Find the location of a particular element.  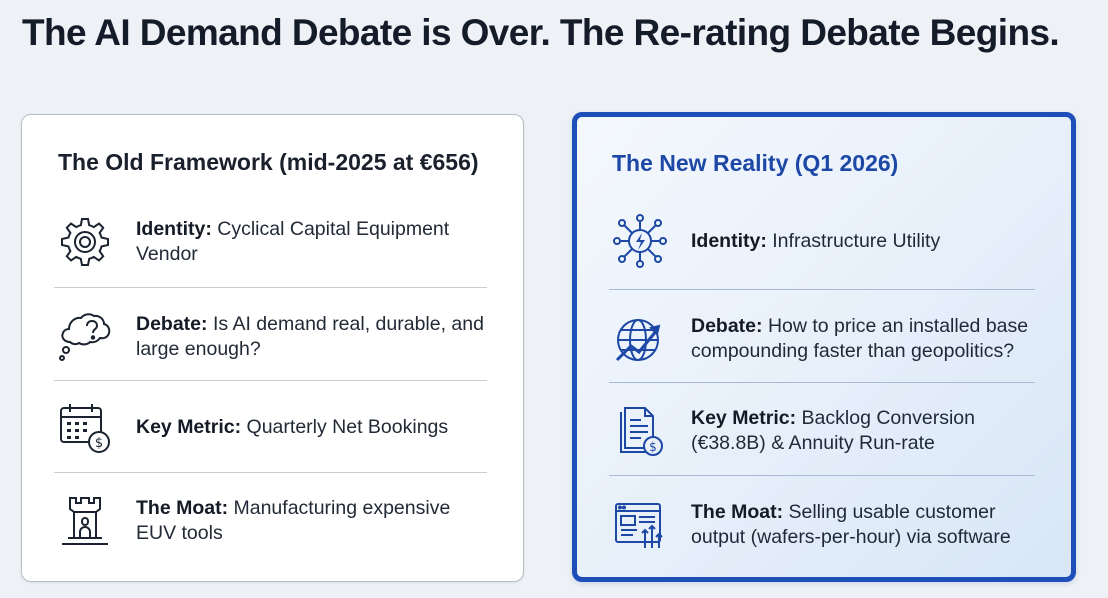

old-key-metric-label: Key Metric: is located at coordinates (189, 426).